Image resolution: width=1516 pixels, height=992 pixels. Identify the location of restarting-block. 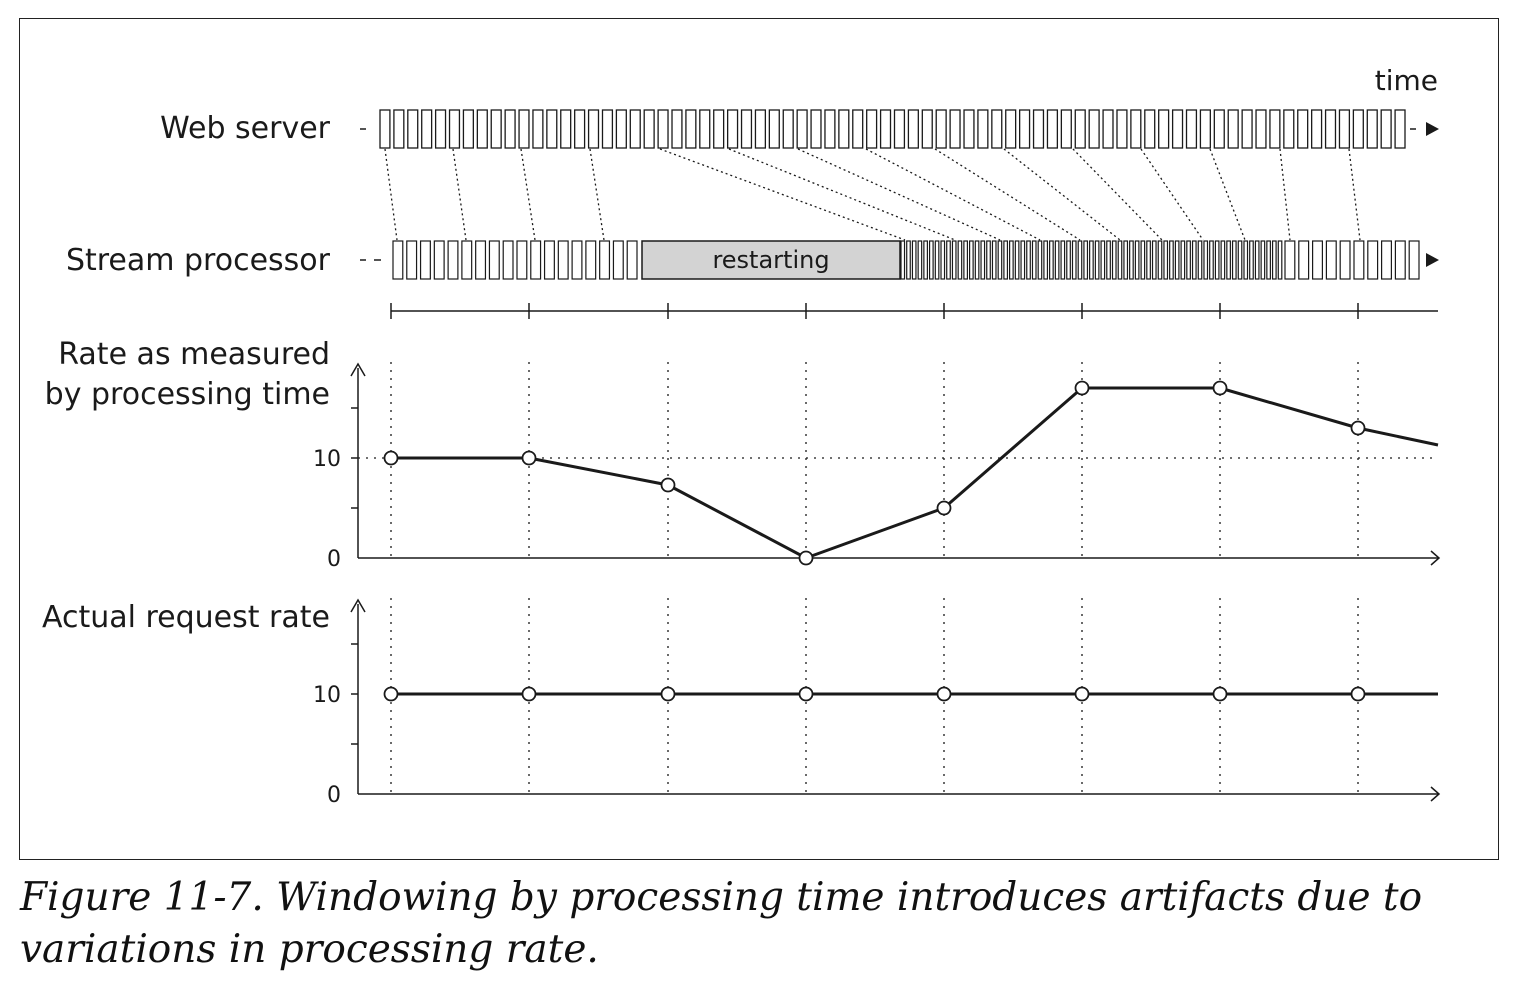
(771, 260).